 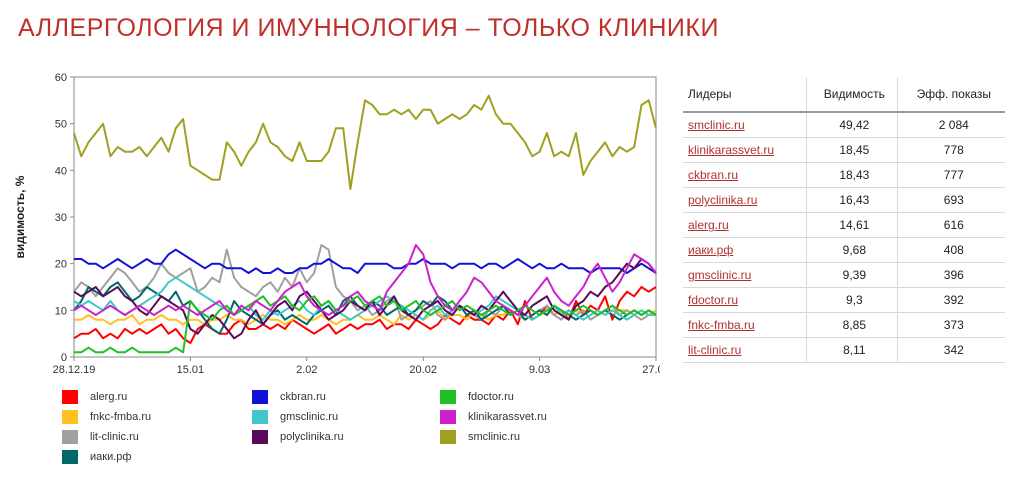 I want to click on series-line-gmsclinic-ru, so click(x=364, y=298).